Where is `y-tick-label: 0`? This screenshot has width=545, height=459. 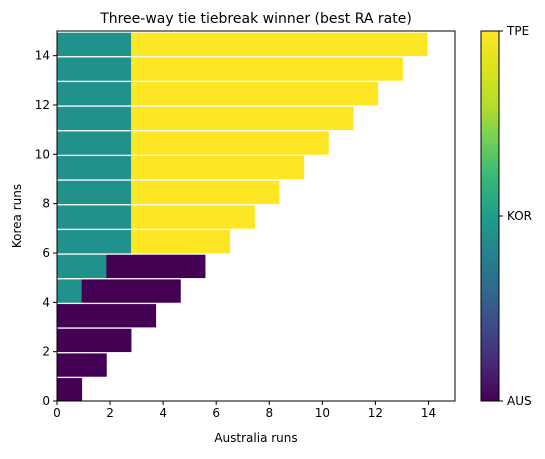 y-tick-label: 0 is located at coordinates (46, 401).